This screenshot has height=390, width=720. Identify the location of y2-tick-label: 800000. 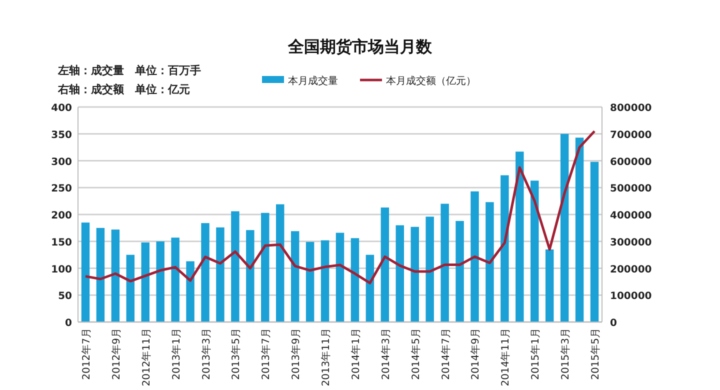
(631, 108).